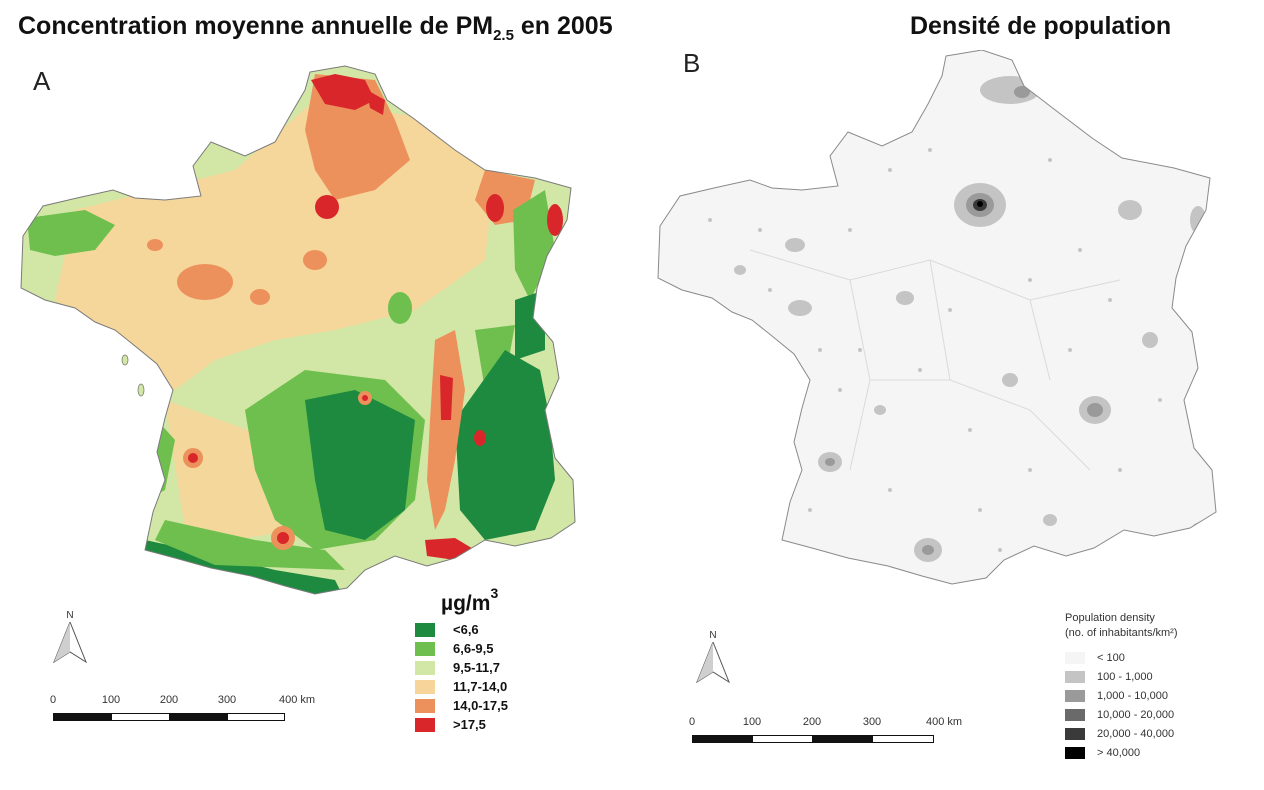  Describe the element at coordinates (466, 629) in the screenshot. I see `legend-label: <6,6` at that location.